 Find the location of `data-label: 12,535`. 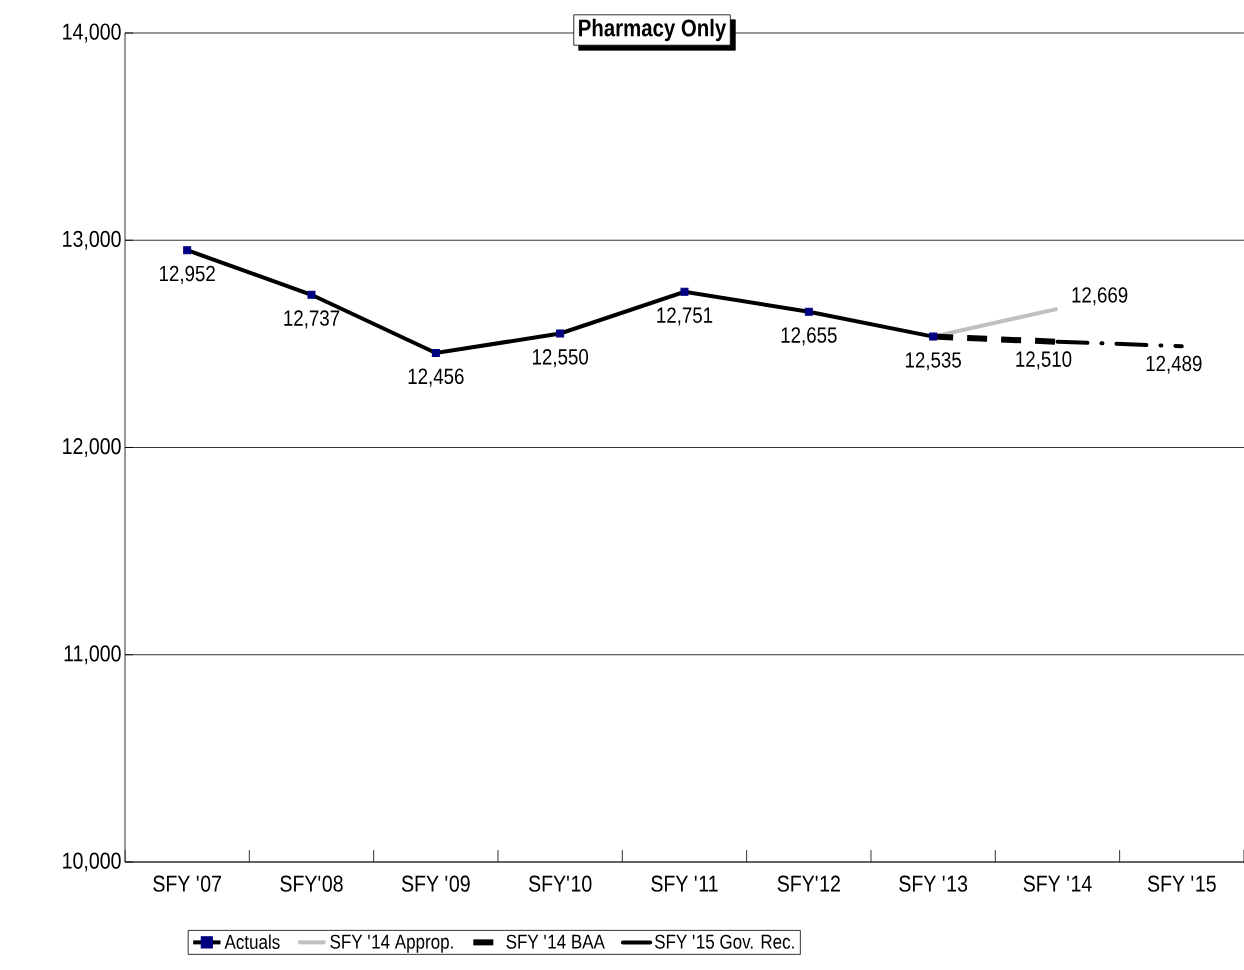

data-label: 12,535 is located at coordinates (933, 361).